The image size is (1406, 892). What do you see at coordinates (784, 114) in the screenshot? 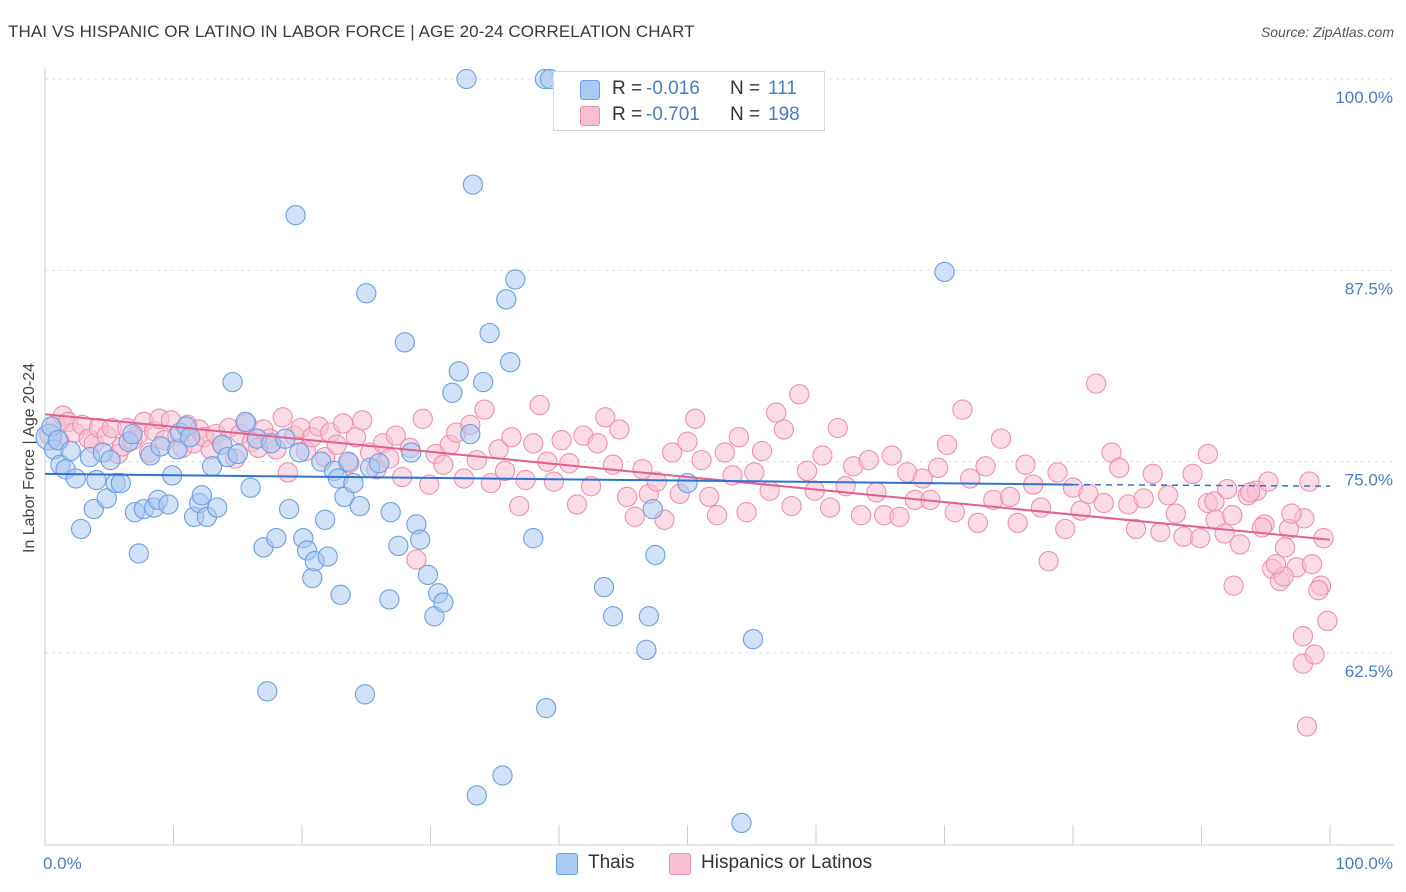
I see `n-value: 198` at bounding box center [784, 114].